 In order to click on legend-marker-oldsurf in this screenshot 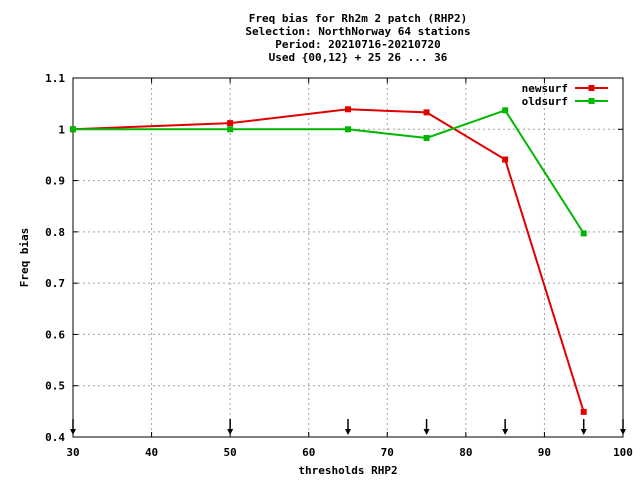, I will do `click(591, 101)`.